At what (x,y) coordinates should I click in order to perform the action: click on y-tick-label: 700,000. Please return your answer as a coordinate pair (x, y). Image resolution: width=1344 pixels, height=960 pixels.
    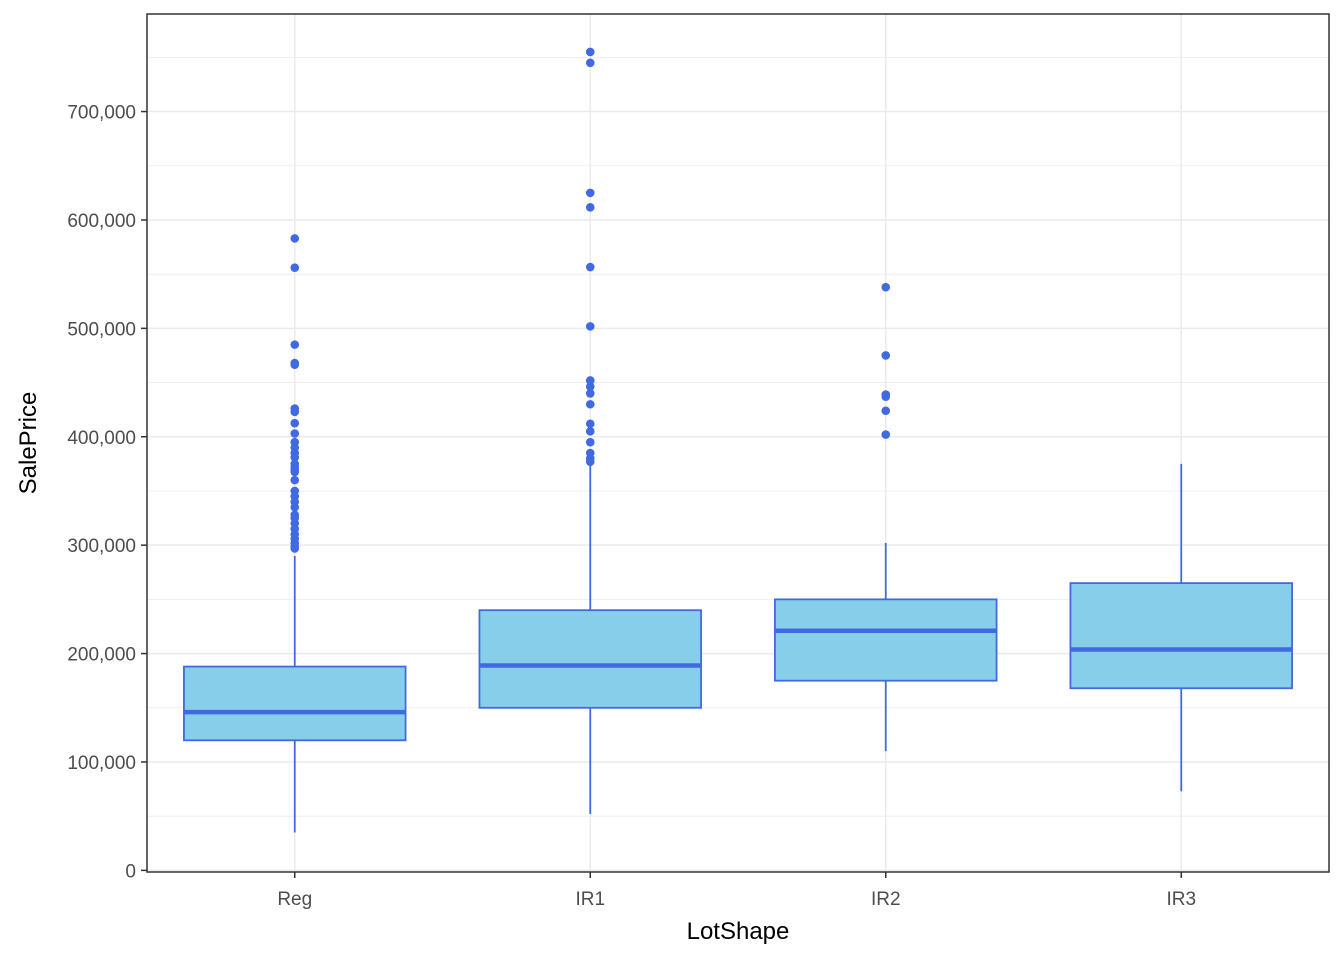
    Looking at the image, I should click on (101, 113).